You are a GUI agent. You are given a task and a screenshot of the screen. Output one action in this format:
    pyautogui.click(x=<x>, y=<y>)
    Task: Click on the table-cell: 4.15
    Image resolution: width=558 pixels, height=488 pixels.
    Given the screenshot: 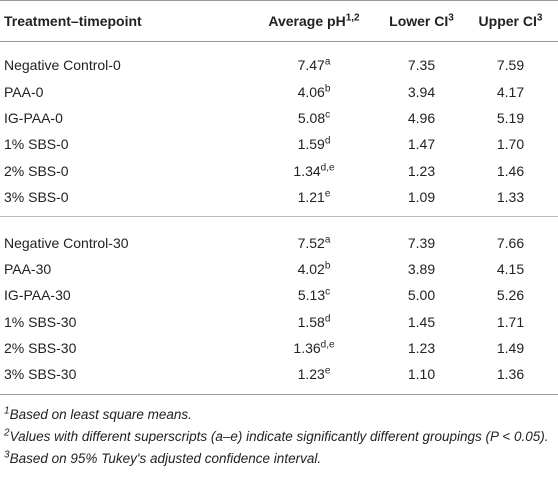 What is the action you would take?
    pyautogui.click(x=508, y=269)
    